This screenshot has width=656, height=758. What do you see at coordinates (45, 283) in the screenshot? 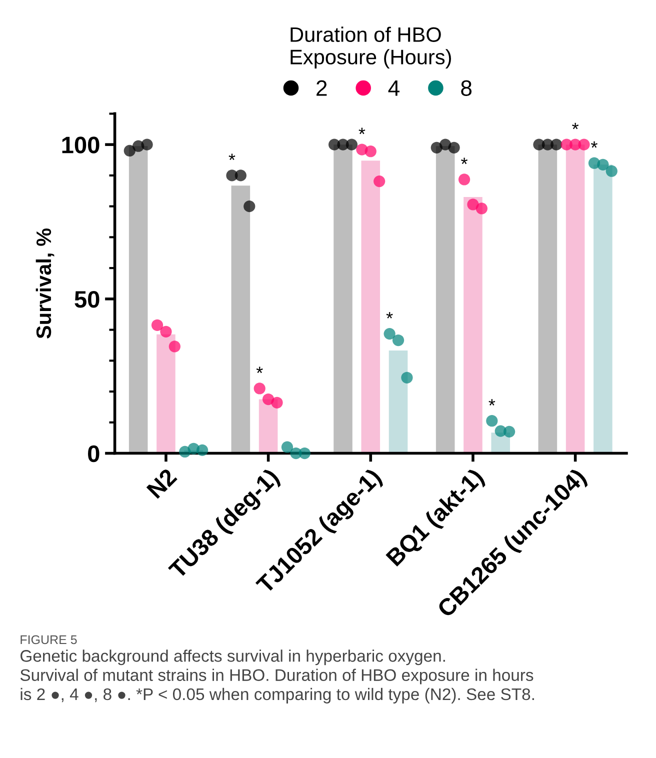
I see `y-axis-title: Survival, %` at bounding box center [45, 283].